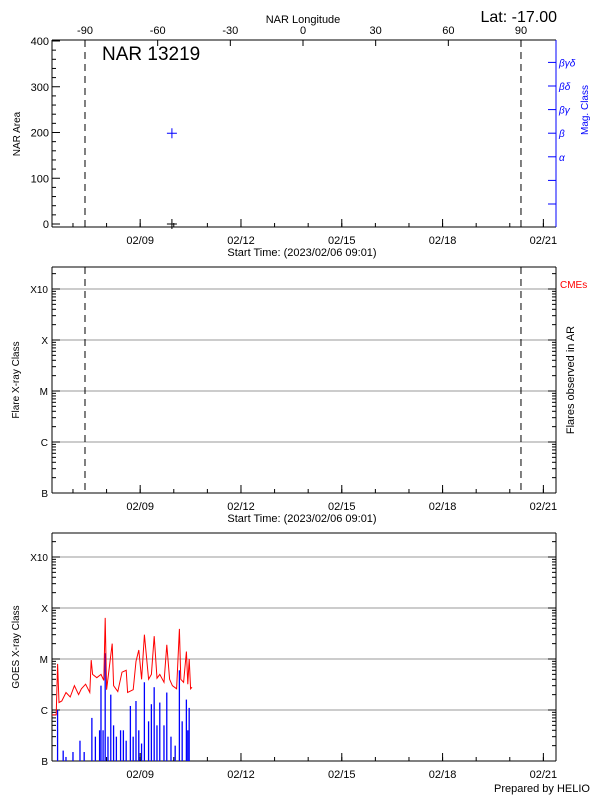 This screenshot has width=600, height=800. What do you see at coordinates (171, 133) in the screenshot?
I see `mag-class-data-point` at bounding box center [171, 133].